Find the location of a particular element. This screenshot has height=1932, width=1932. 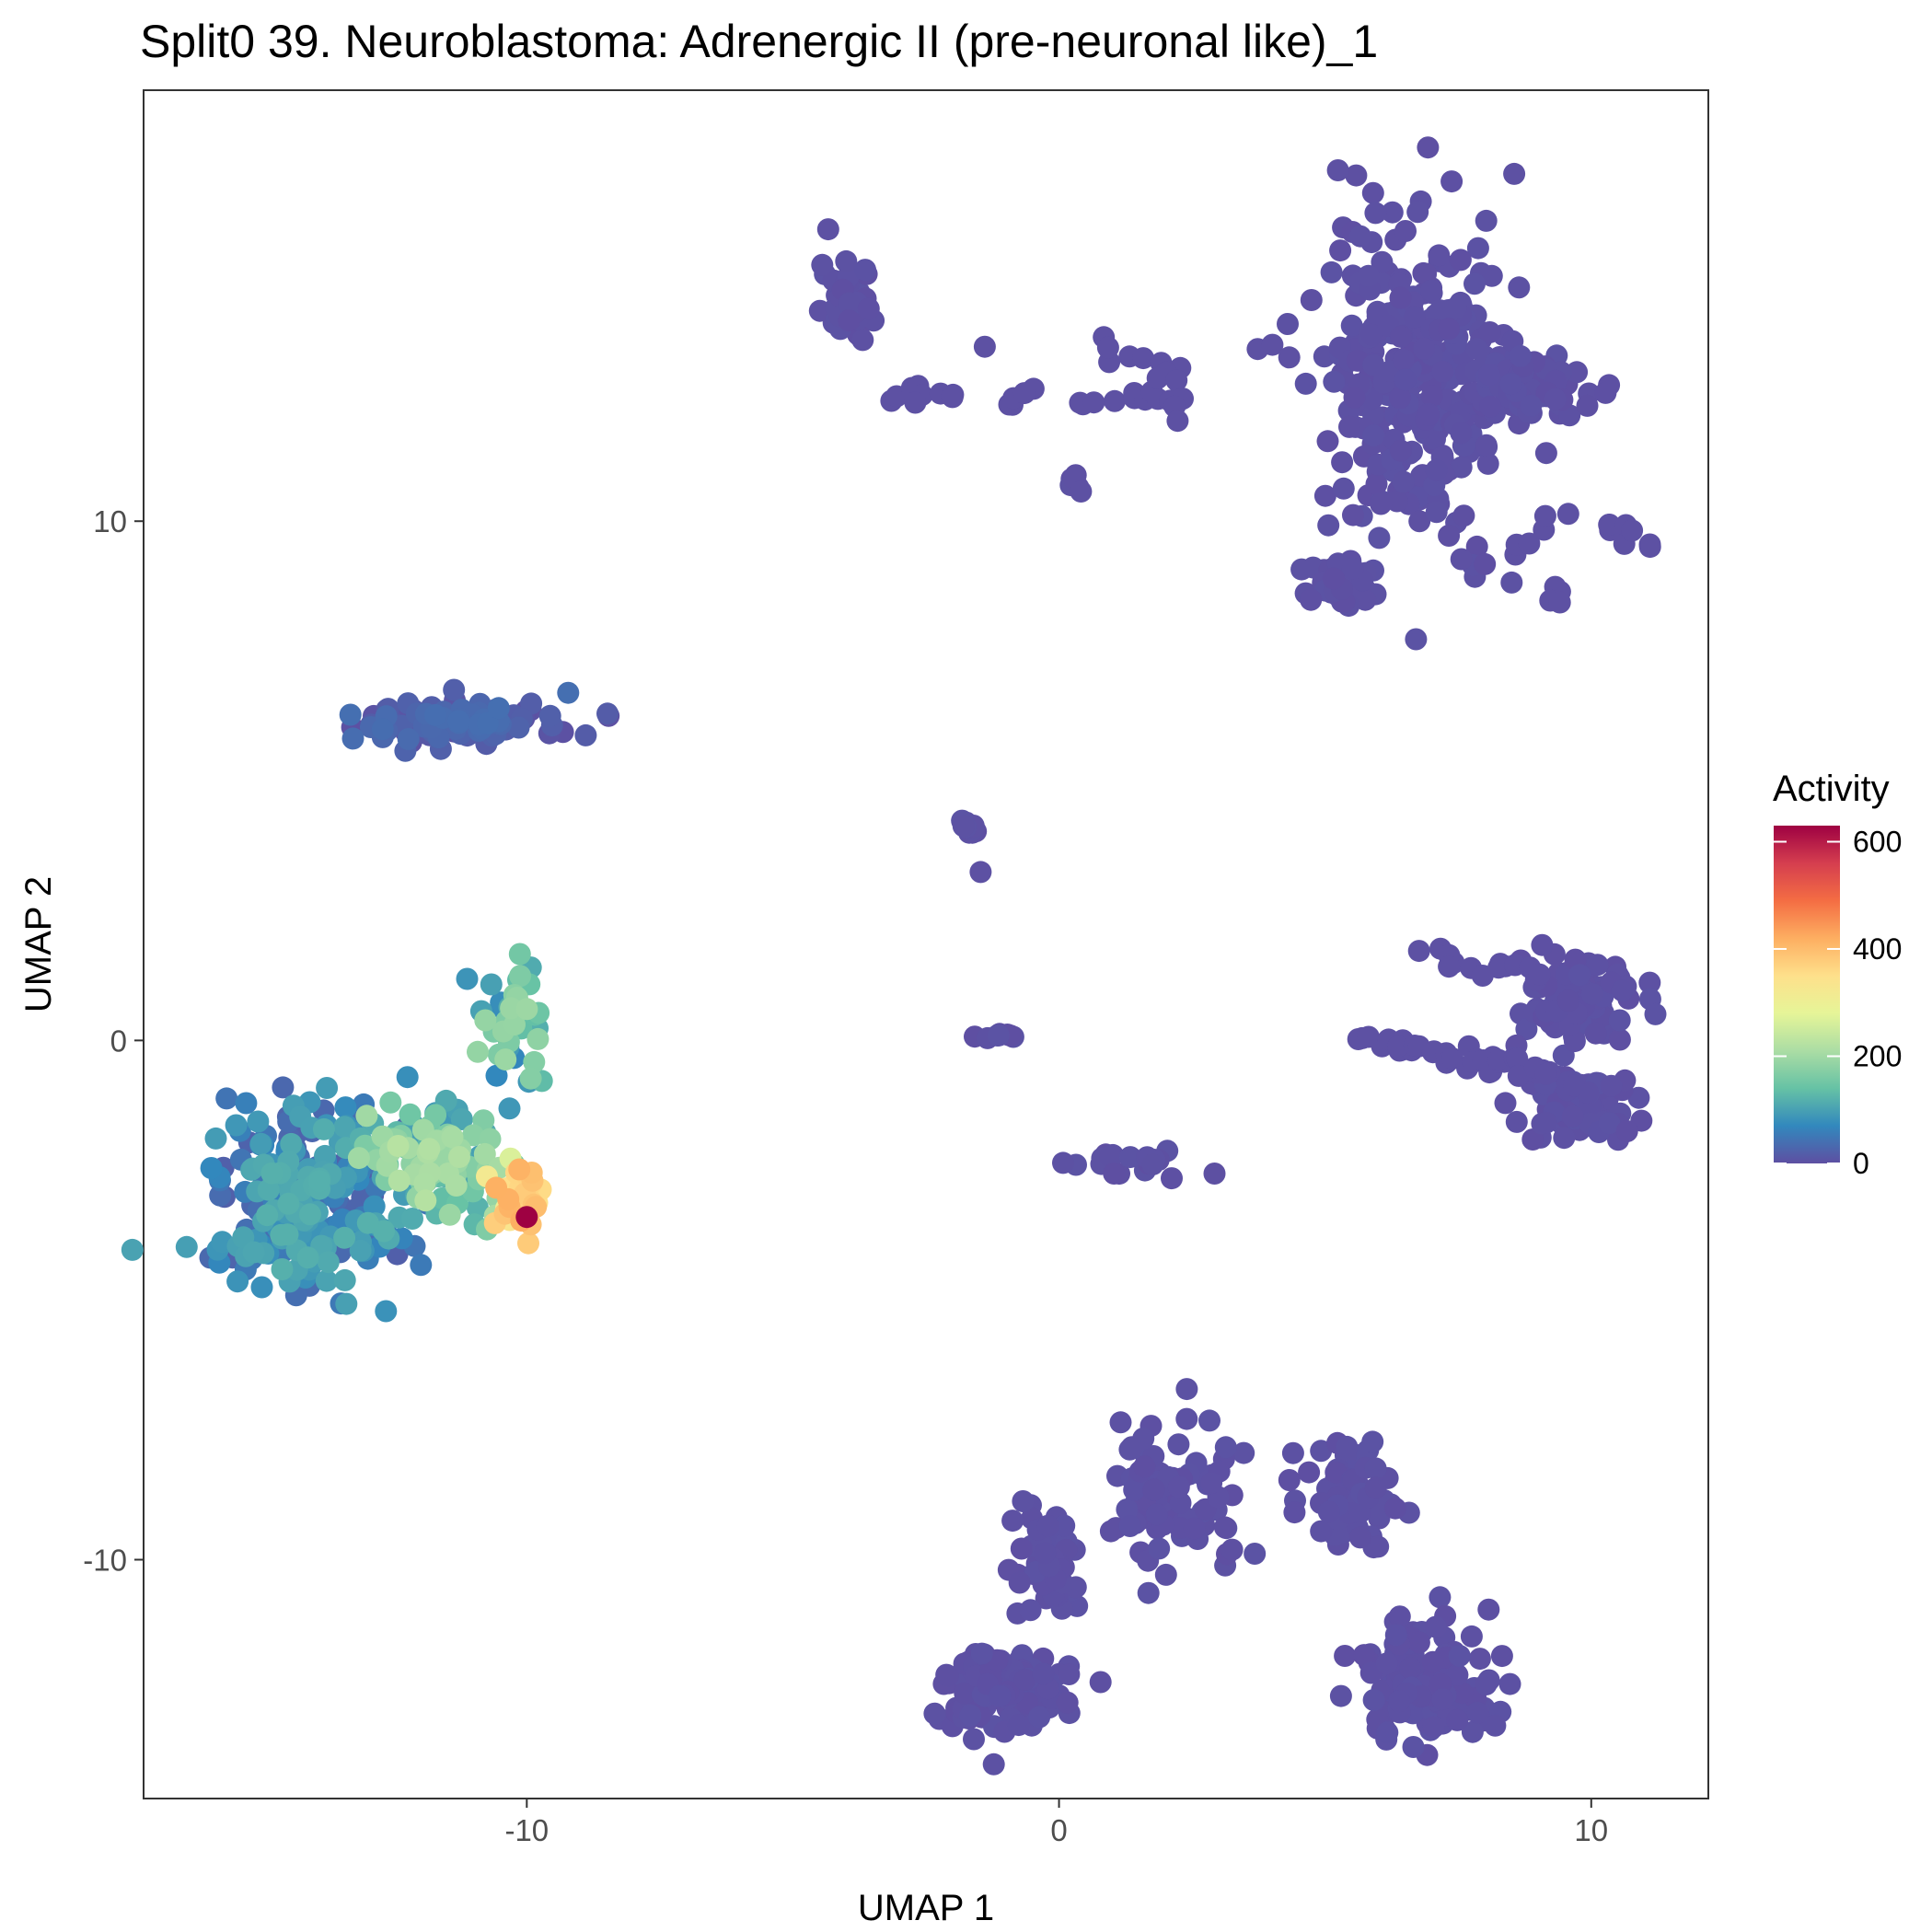

y-axis: -10 0 10 is located at coordinates (114, 1040).